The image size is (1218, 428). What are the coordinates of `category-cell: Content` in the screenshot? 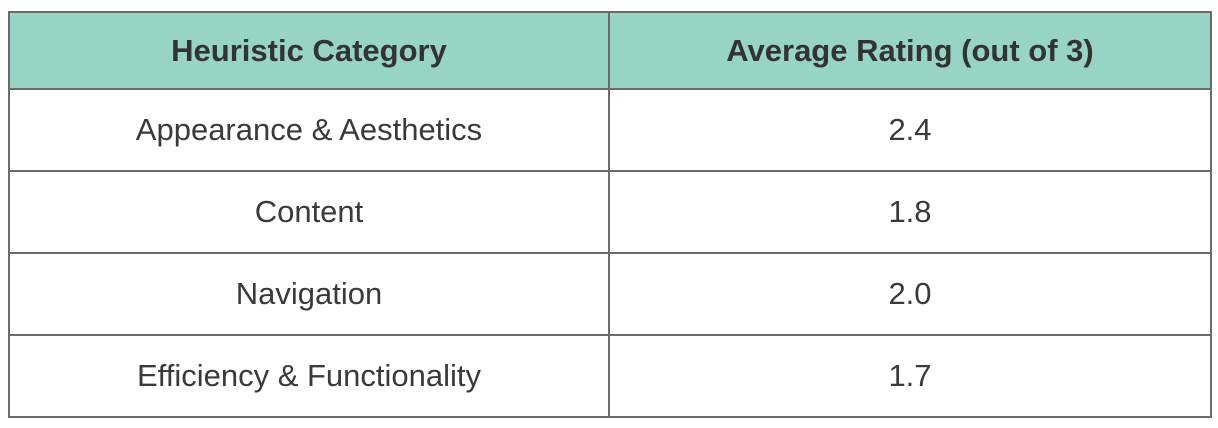 It's located at (309, 212).